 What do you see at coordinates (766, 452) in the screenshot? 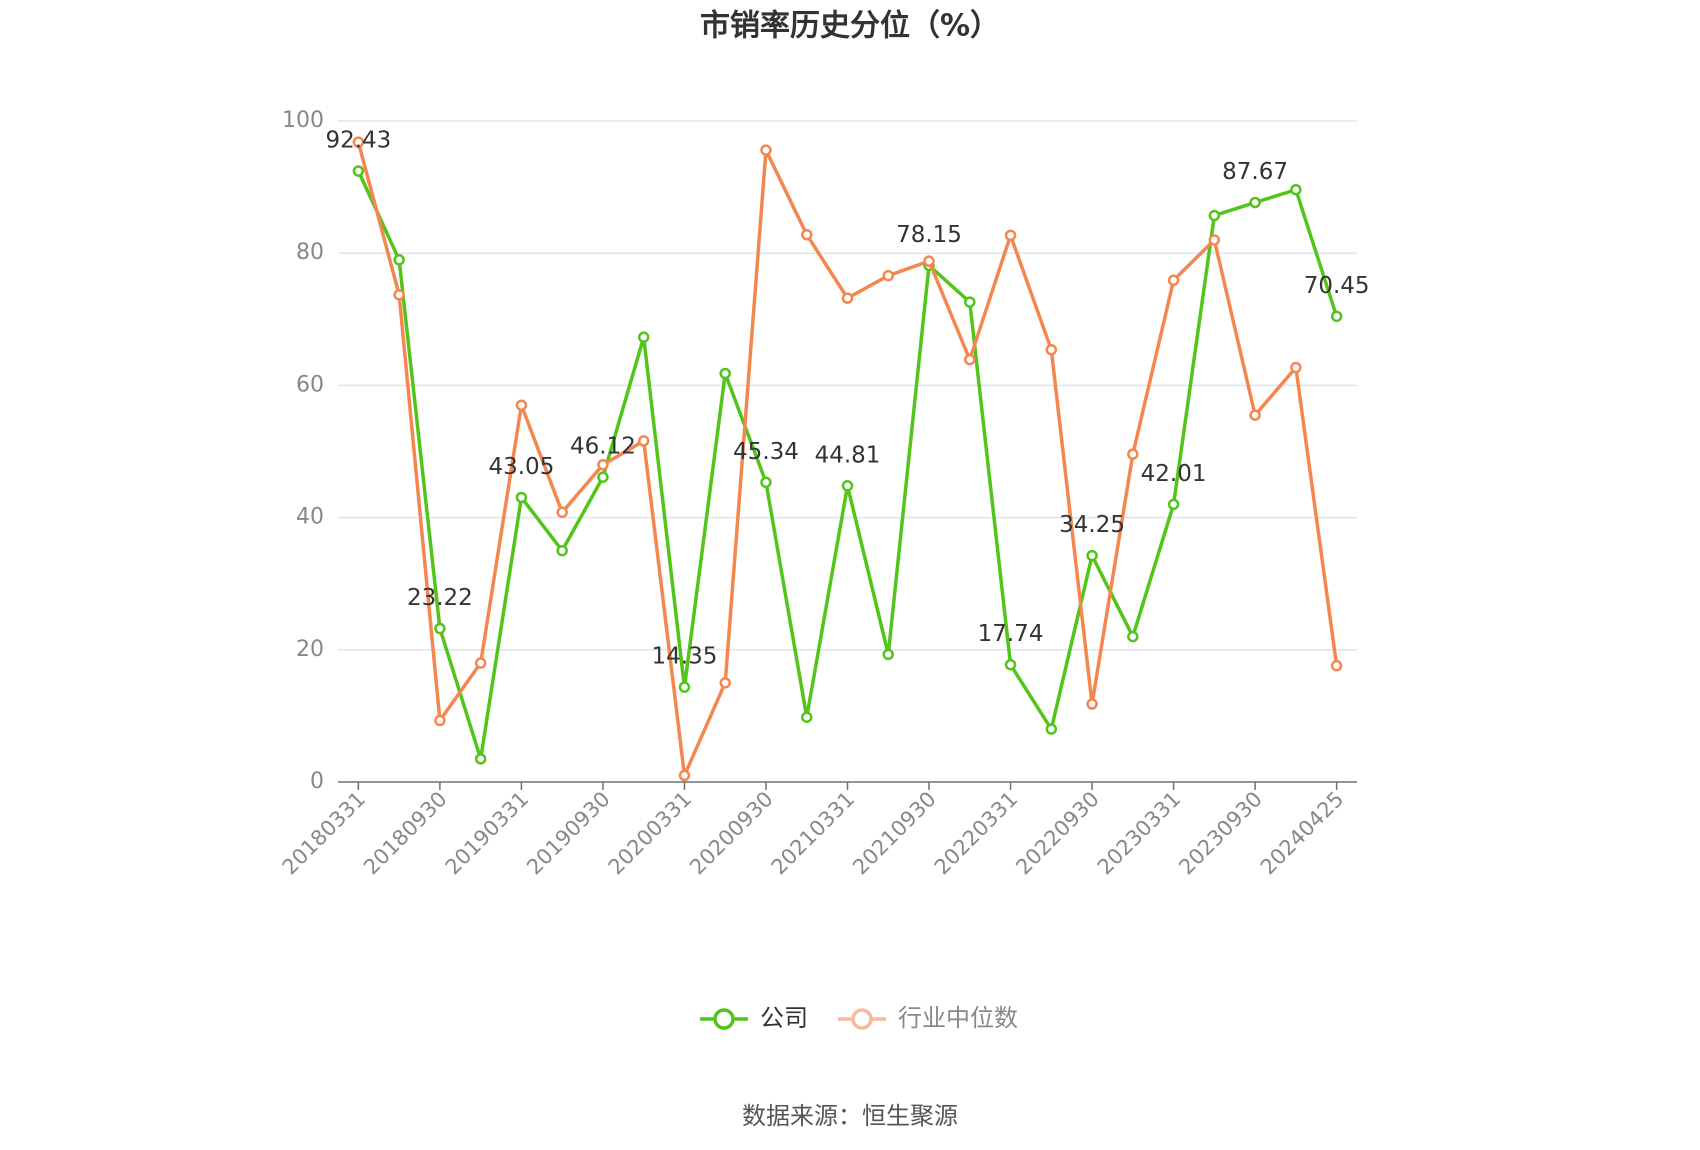
I see `data-label: 45.34` at bounding box center [766, 452].